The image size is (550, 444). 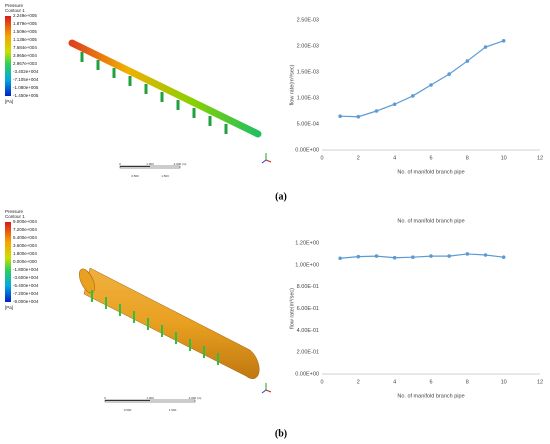 I want to click on y-tick-label: 5.00E-04, so click(x=308, y=124).